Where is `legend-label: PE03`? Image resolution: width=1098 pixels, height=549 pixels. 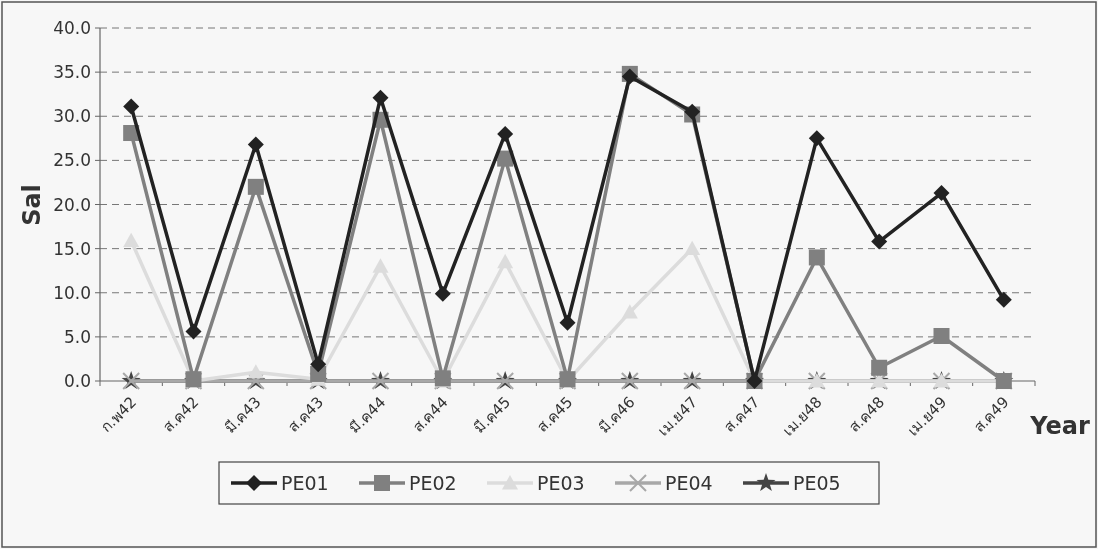 legend-label: PE03 is located at coordinates (561, 483).